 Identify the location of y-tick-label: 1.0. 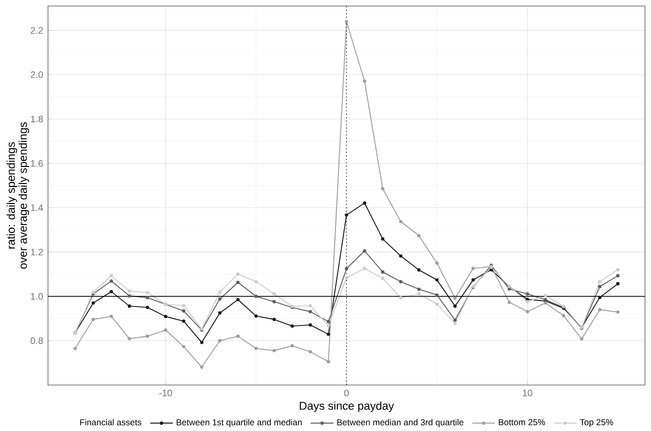
(37, 296).